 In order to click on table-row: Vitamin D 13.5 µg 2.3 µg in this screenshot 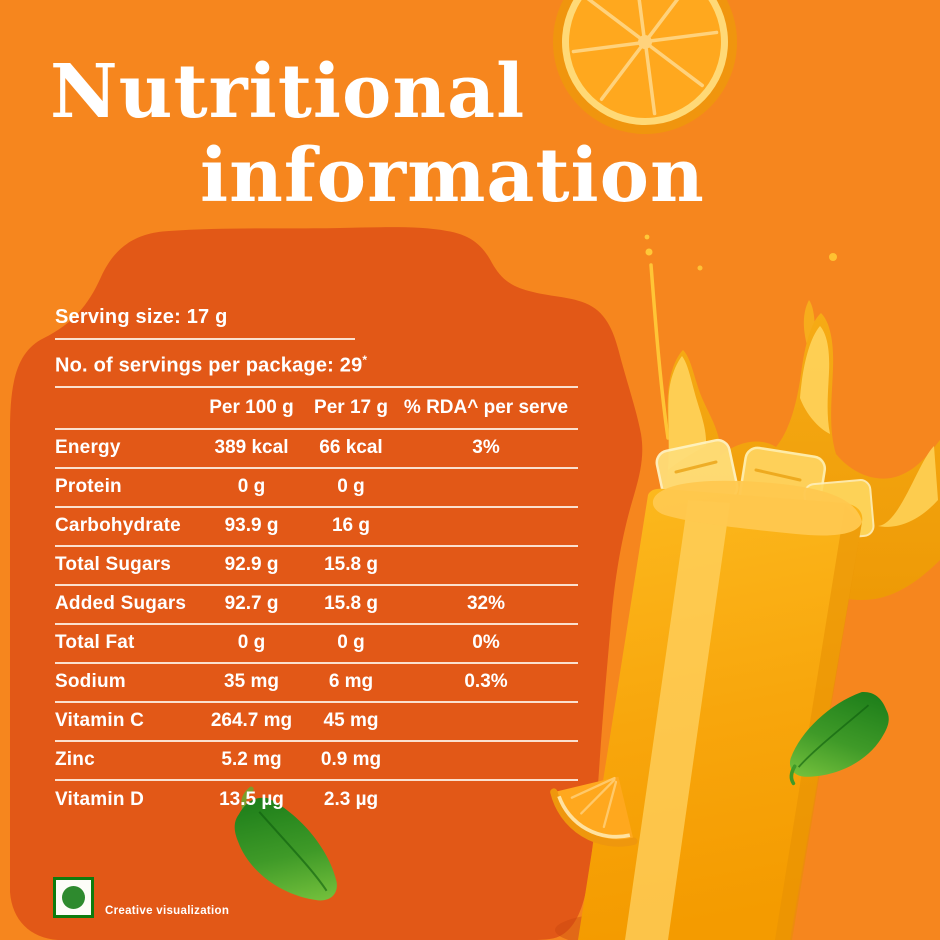, I will do `click(316, 799)`.